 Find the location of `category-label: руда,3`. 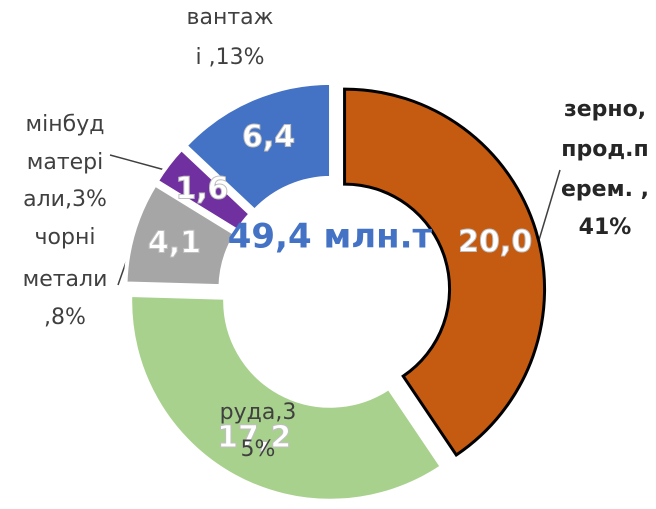

category-label: руда,3 is located at coordinates (258, 412).